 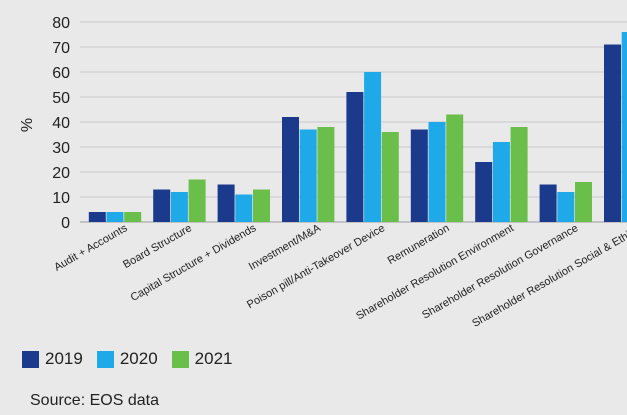 What do you see at coordinates (194, 263) in the screenshot?
I see `x-tick-label: Capital Structure + Dividends` at bounding box center [194, 263].